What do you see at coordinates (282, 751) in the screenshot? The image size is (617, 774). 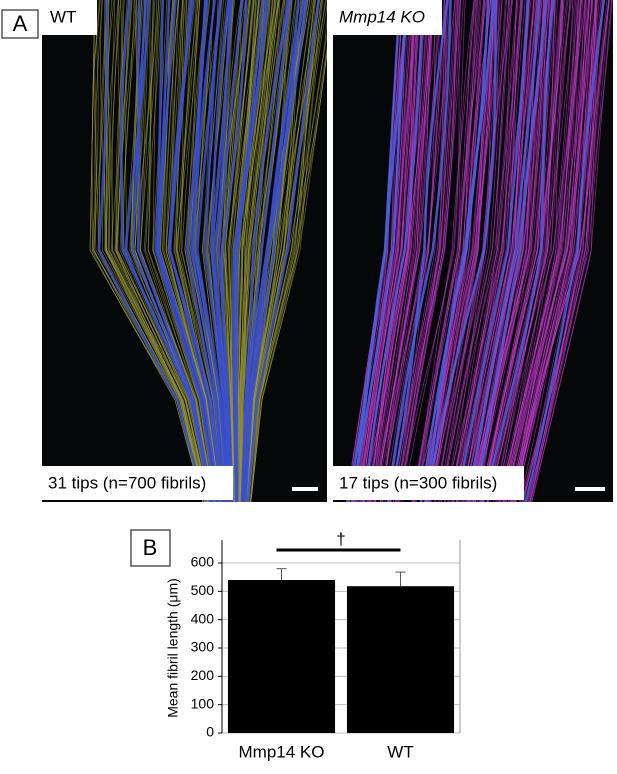 I see `x-tick-label: Mmp14 KO` at bounding box center [282, 751].